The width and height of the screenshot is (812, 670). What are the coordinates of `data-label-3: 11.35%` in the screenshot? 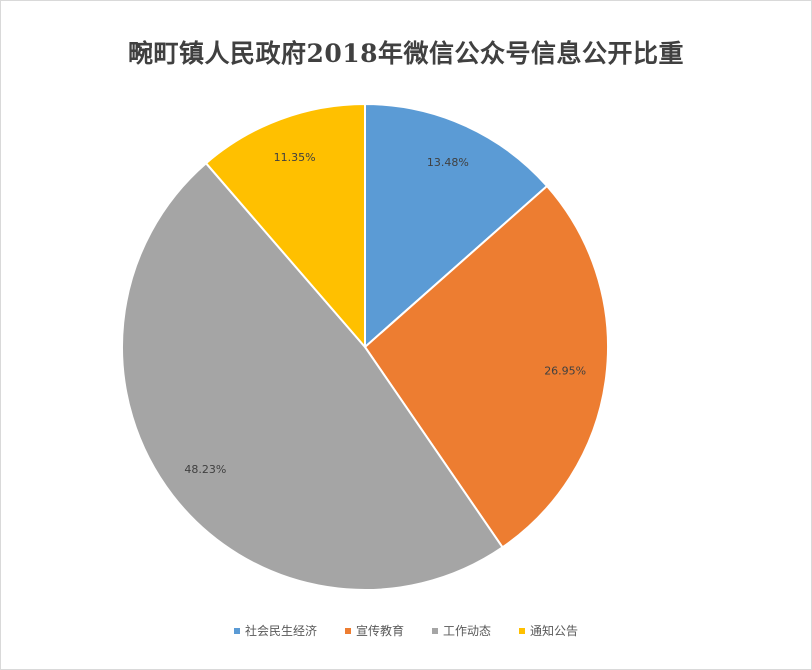 It's located at (295, 157).